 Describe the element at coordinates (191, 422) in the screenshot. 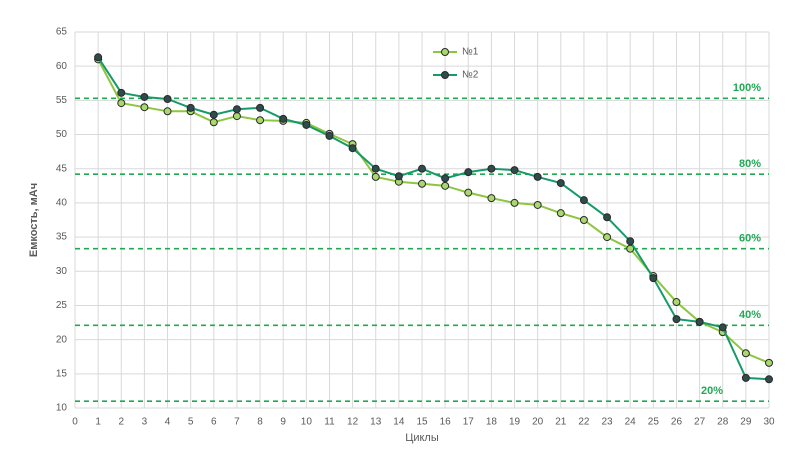

I see `x-tick-label: 5` at that location.